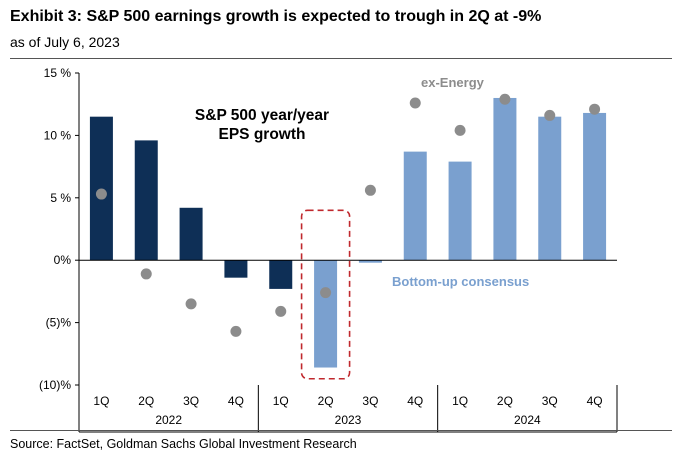 The height and width of the screenshot is (459, 680). What do you see at coordinates (460, 281) in the screenshot?
I see `consensus-label: Bottom-up consensus` at bounding box center [460, 281].